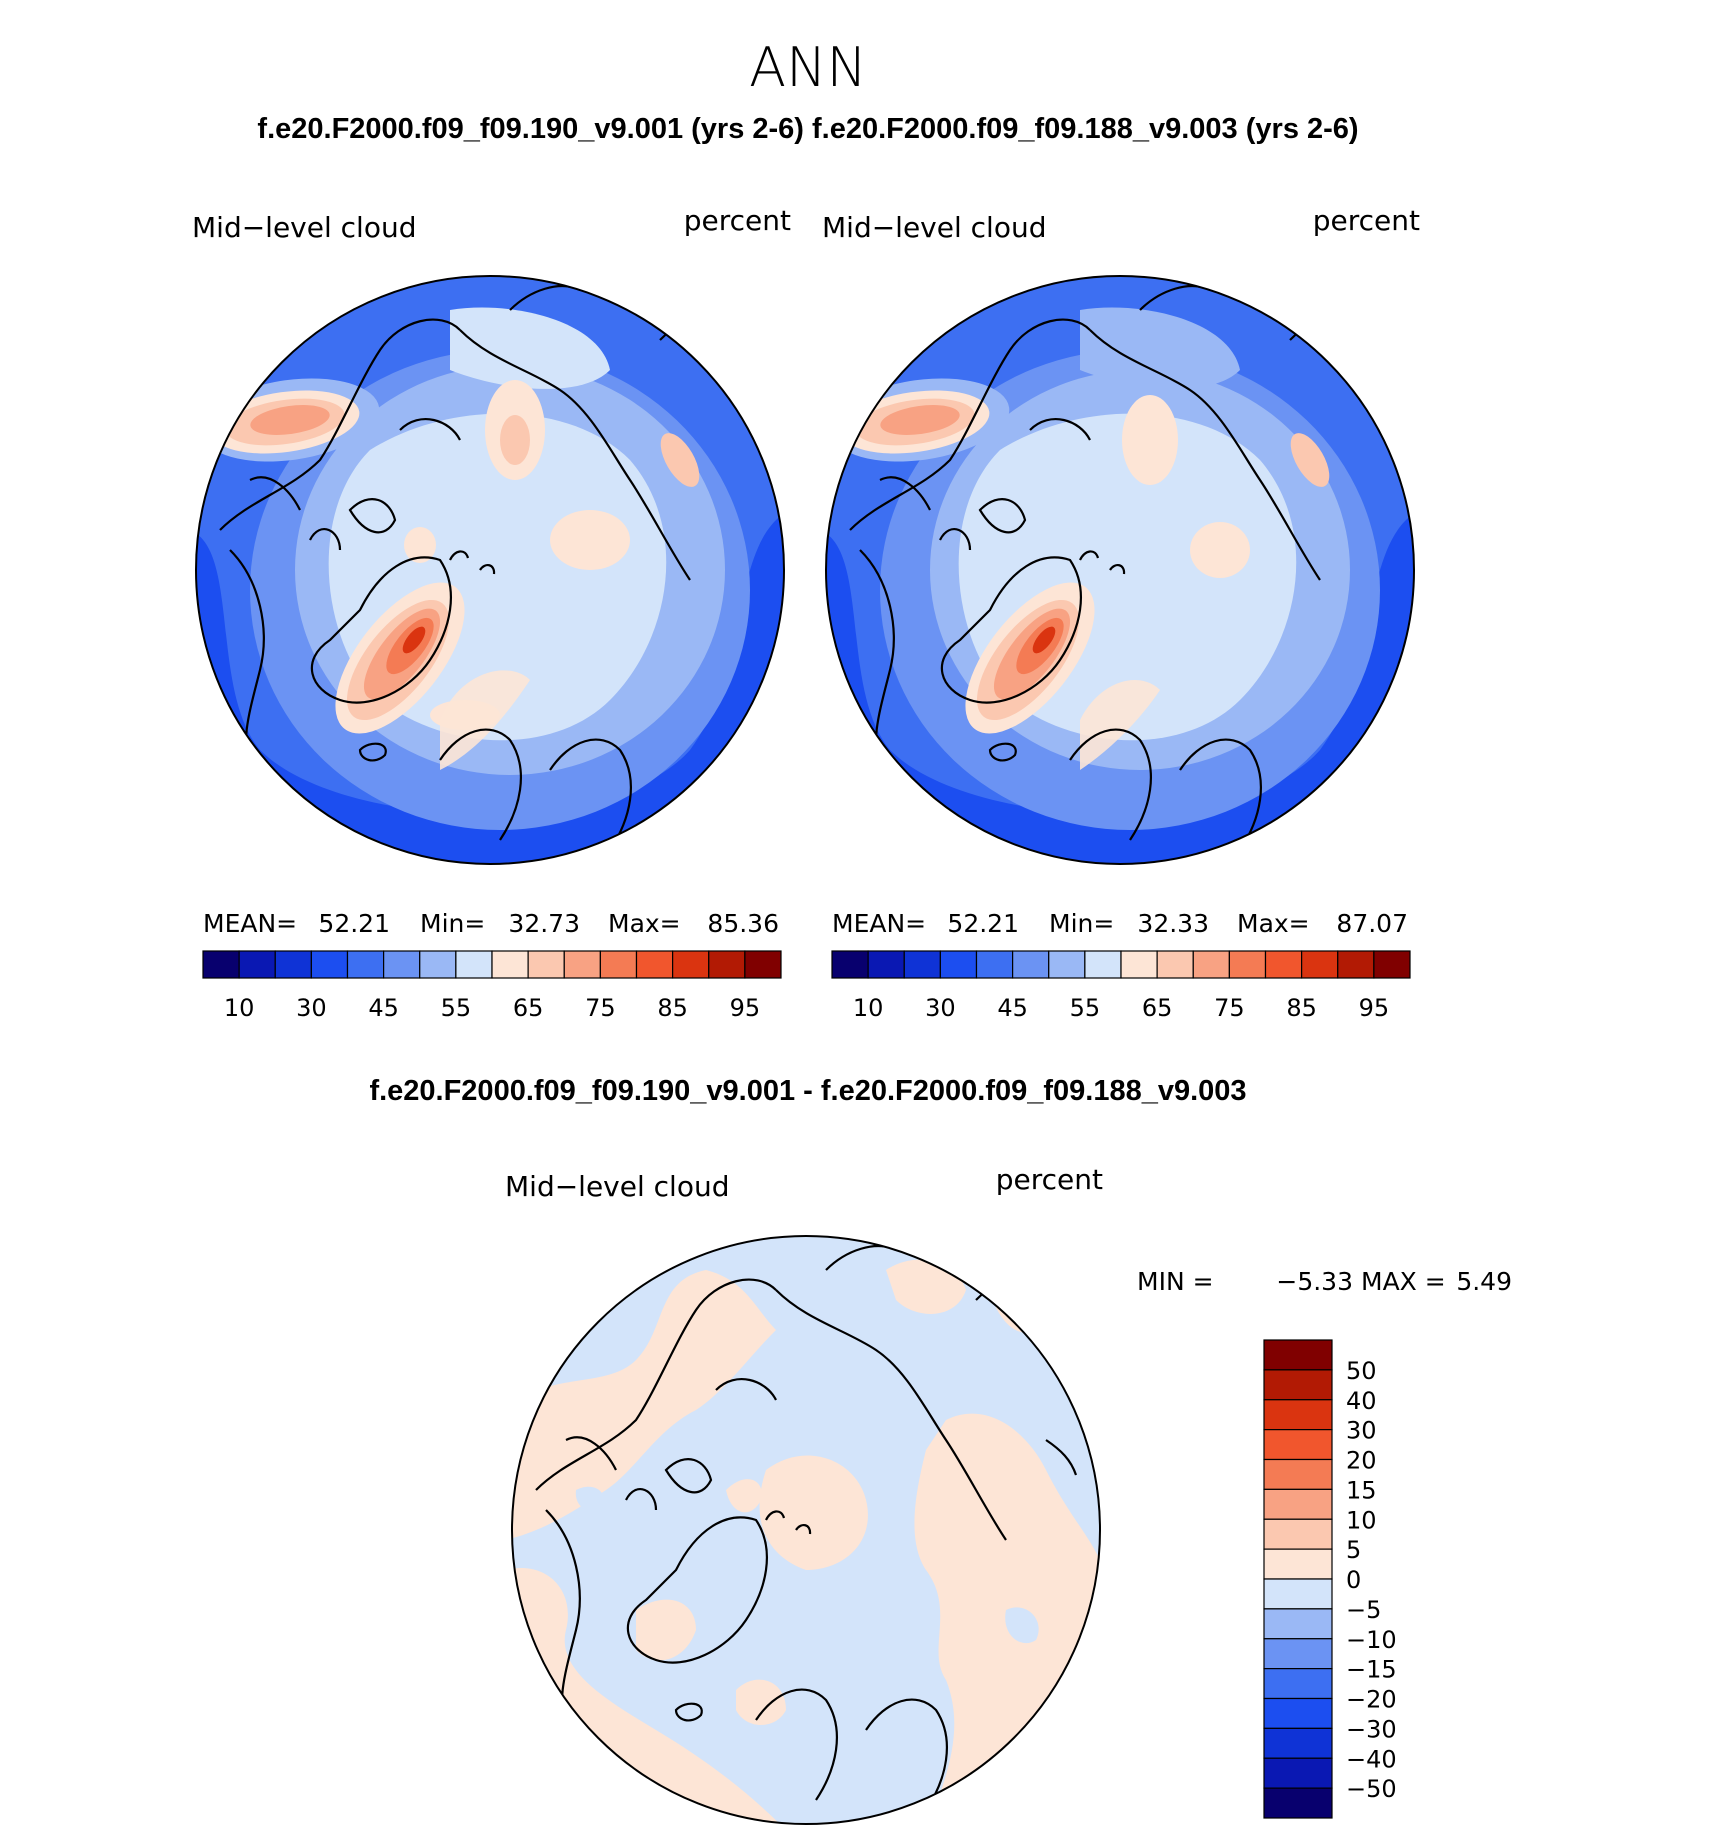 The width and height of the screenshot is (1710, 1839). What do you see at coordinates (1273, 923) in the screenshot?
I see `panel2-max-label: Max=` at bounding box center [1273, 923].